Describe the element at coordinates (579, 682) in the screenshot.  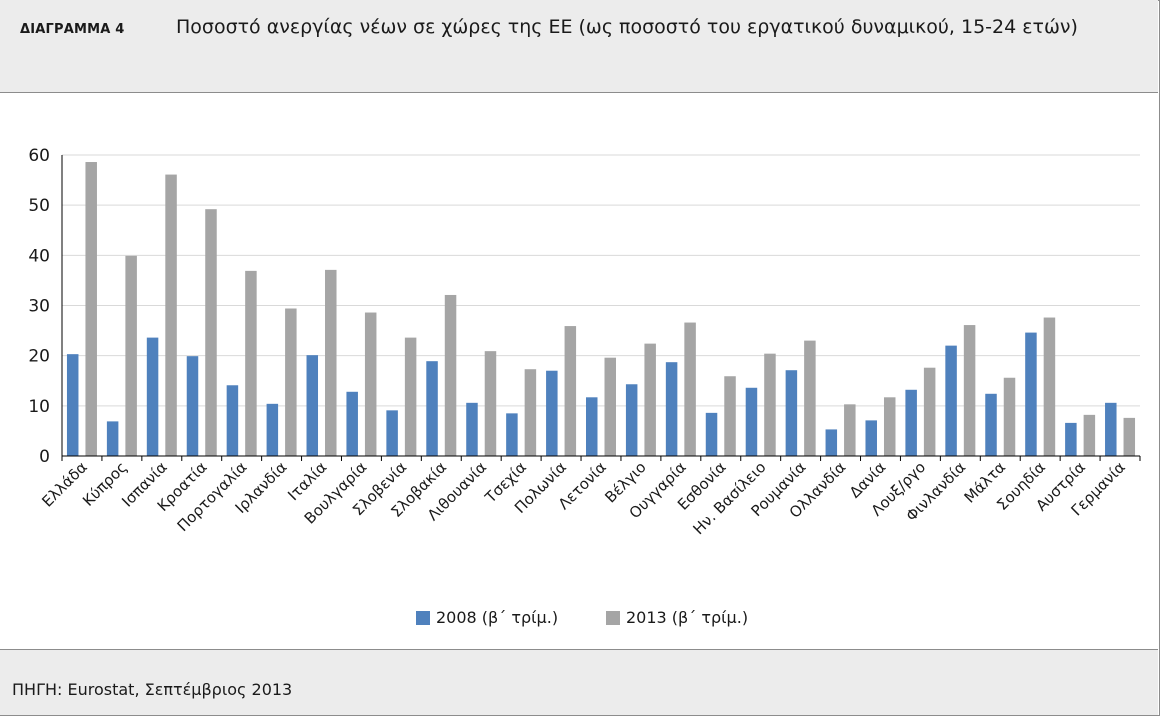
I see `figure-footer: ΠΗΓΗ: Eurostat, Σεπτέμβριος 2013` at that location.